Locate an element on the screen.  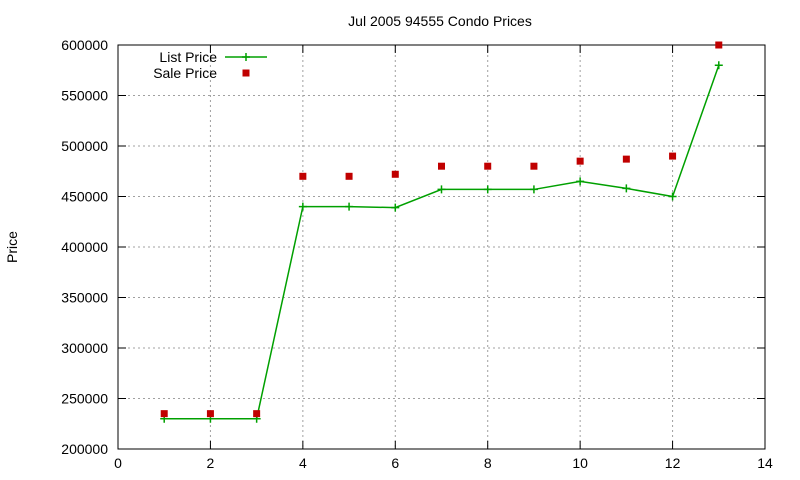
legend-label-list-price: List Price is located at coordinates (188, 57).